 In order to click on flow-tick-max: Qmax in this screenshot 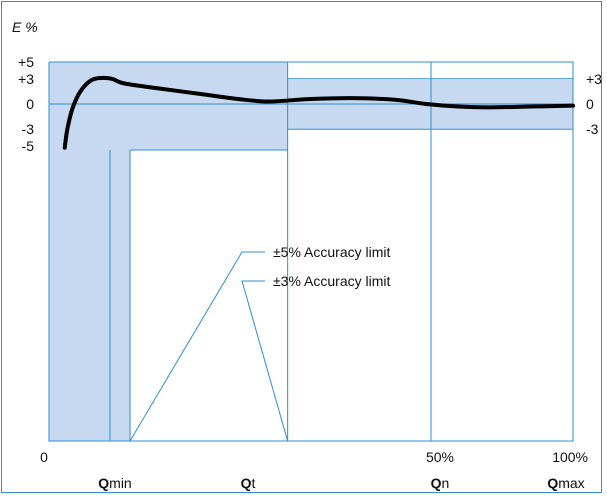, I will do `click(565, 483)`.